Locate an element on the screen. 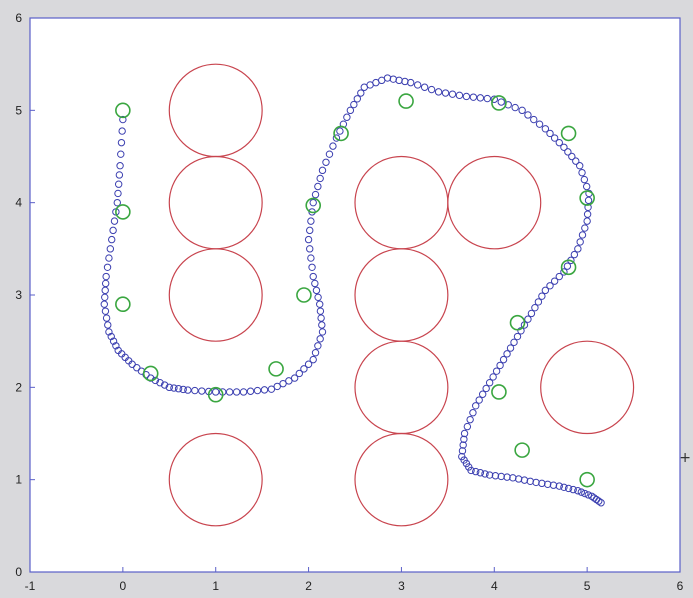 This screenshot has width=693, height=598. x-tick-label: 6 is located at coordinates (680, 586).